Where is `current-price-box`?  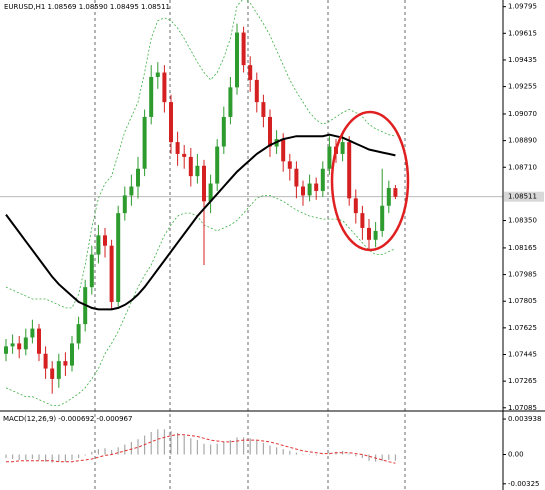
current-price-box is located at coordinates (524, 196).